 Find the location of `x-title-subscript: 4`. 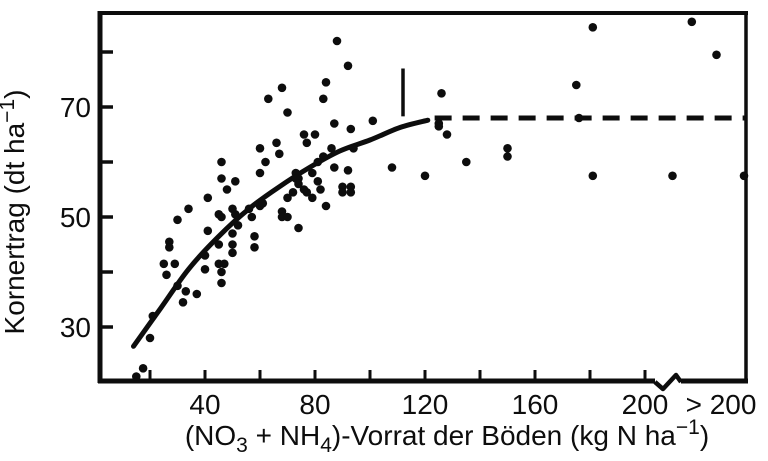

x-title-subscript: 4 is located at coordinates (326, 445).